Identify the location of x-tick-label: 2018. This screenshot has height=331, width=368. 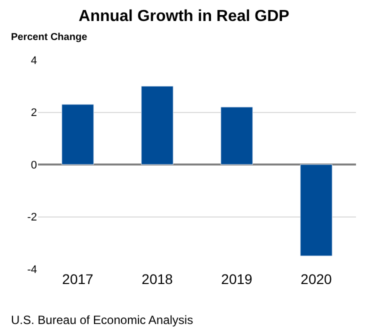
(158, 279).